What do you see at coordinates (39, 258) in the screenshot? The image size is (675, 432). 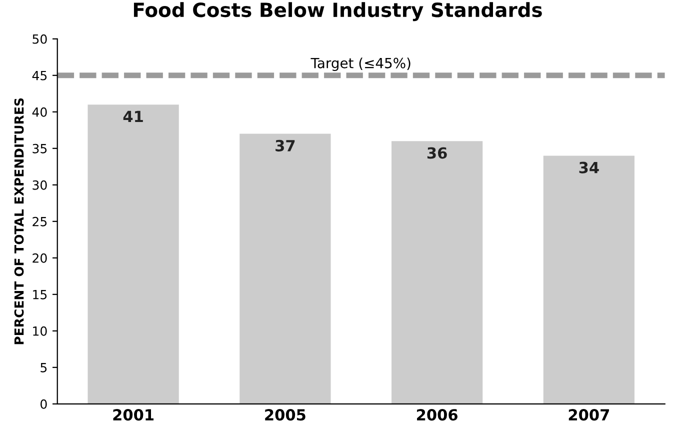 I see `y-tick-label: 20` at bounding box center [39, 258].